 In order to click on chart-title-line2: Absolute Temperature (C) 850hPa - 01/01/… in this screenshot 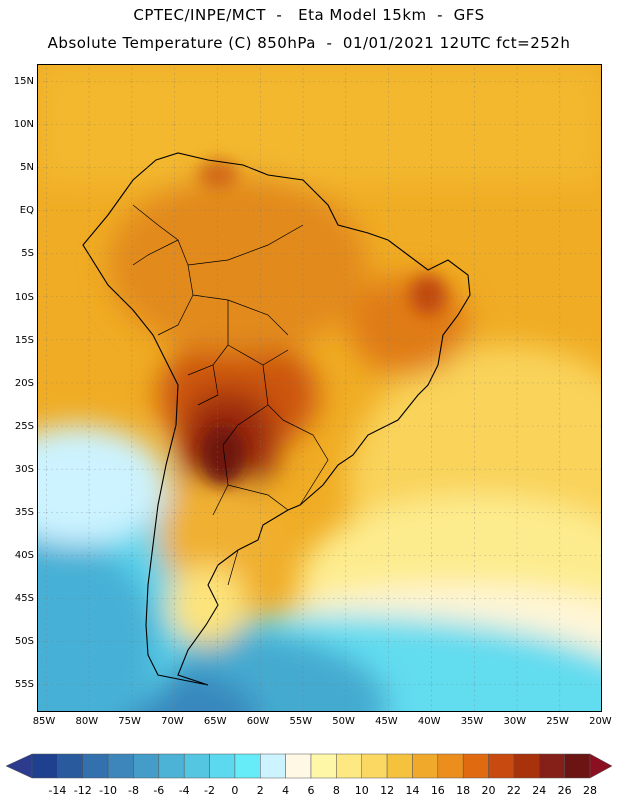, I will do `click(309, 43)`.